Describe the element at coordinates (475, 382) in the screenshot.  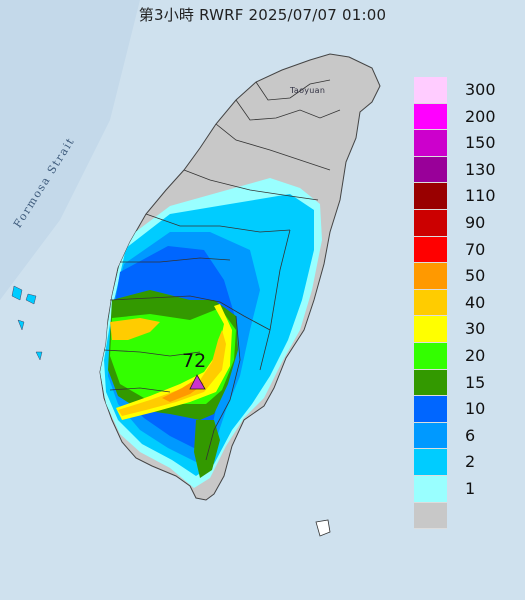
I see `legend-label: 15` at that location.